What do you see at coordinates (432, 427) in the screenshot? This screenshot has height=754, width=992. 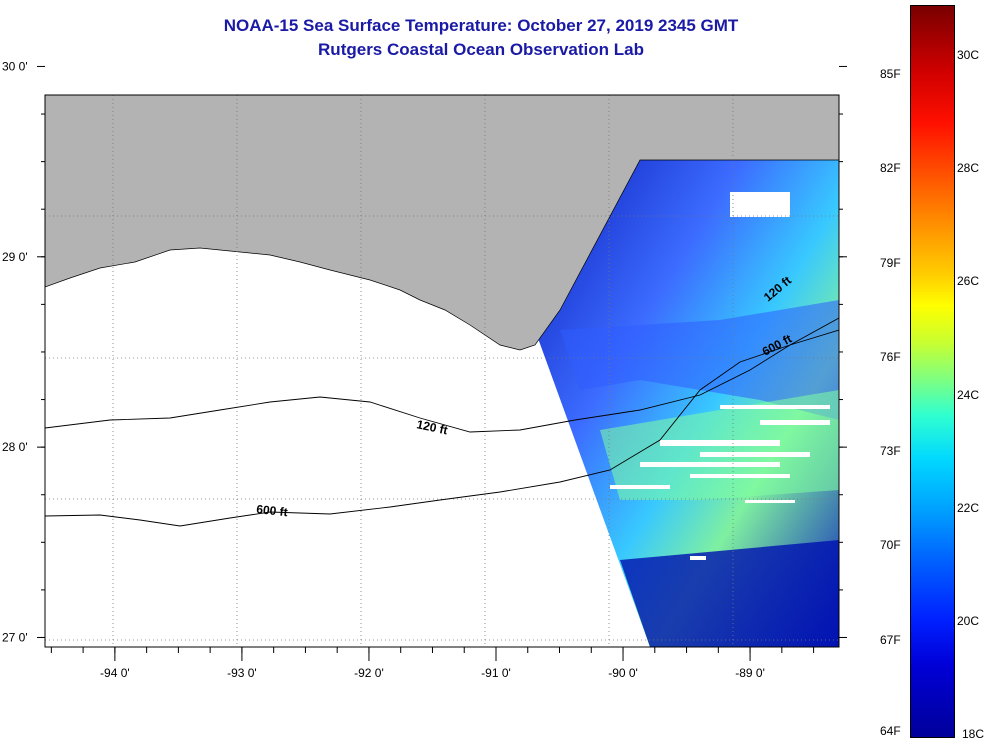 I see `contour-label-120-west: 120 ft` at bounding box center [432, 427].